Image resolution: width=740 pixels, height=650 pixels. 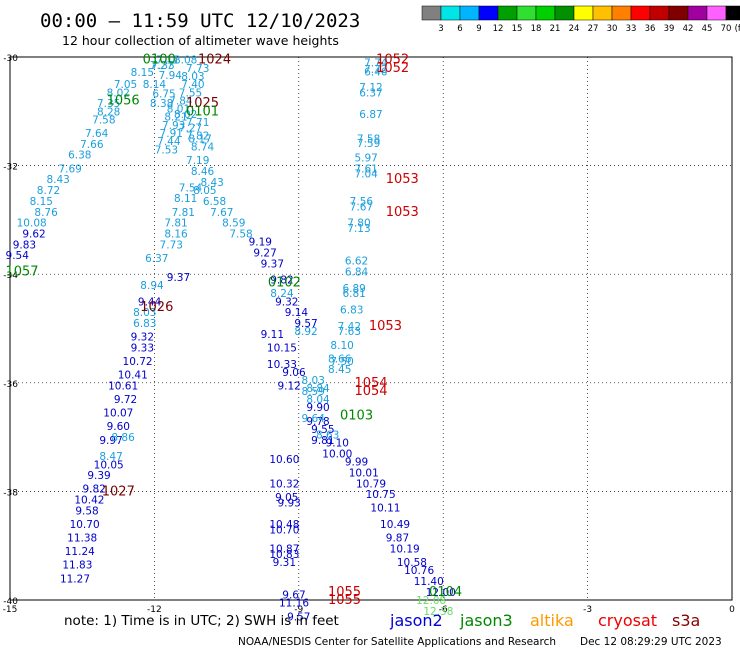 I want to click on wave-height-point: 7.05, so click(x=125, y=85).